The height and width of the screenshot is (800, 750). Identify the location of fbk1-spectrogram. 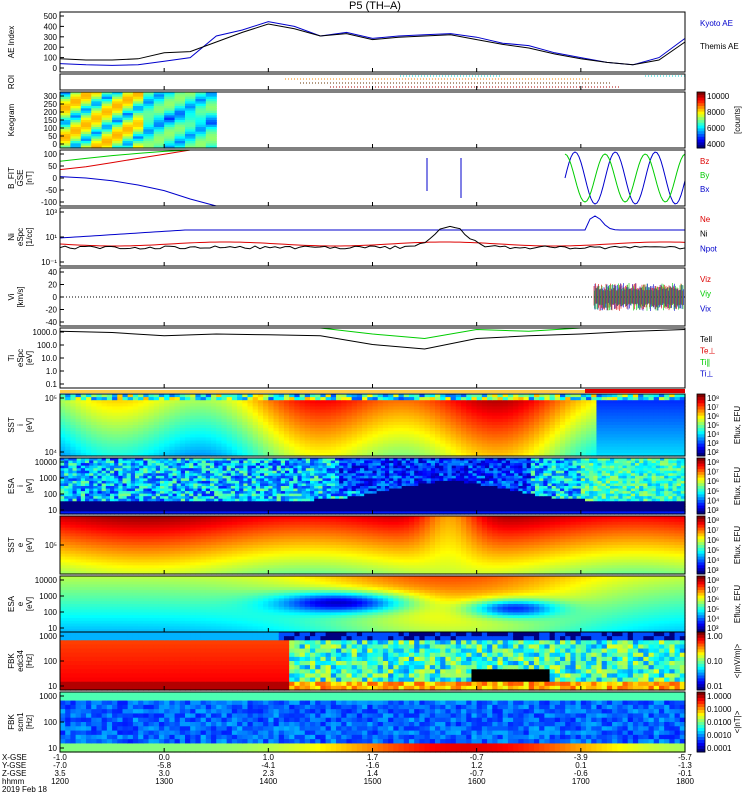
(373, 661).